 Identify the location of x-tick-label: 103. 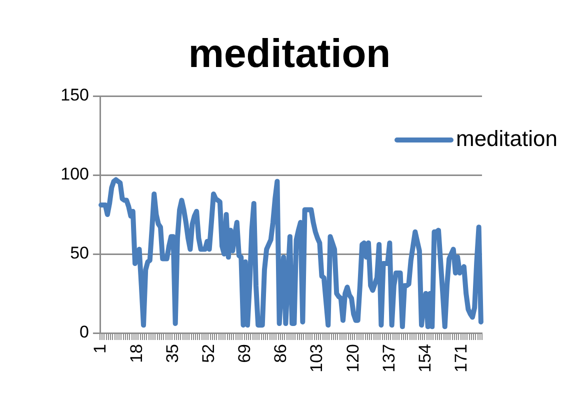
(316, 358).